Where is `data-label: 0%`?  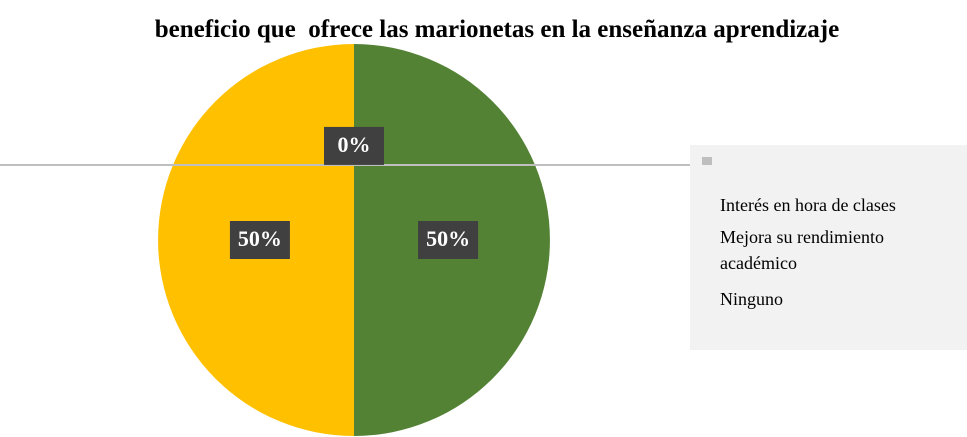 data-label: 0% is located at coordinates (354, 144).